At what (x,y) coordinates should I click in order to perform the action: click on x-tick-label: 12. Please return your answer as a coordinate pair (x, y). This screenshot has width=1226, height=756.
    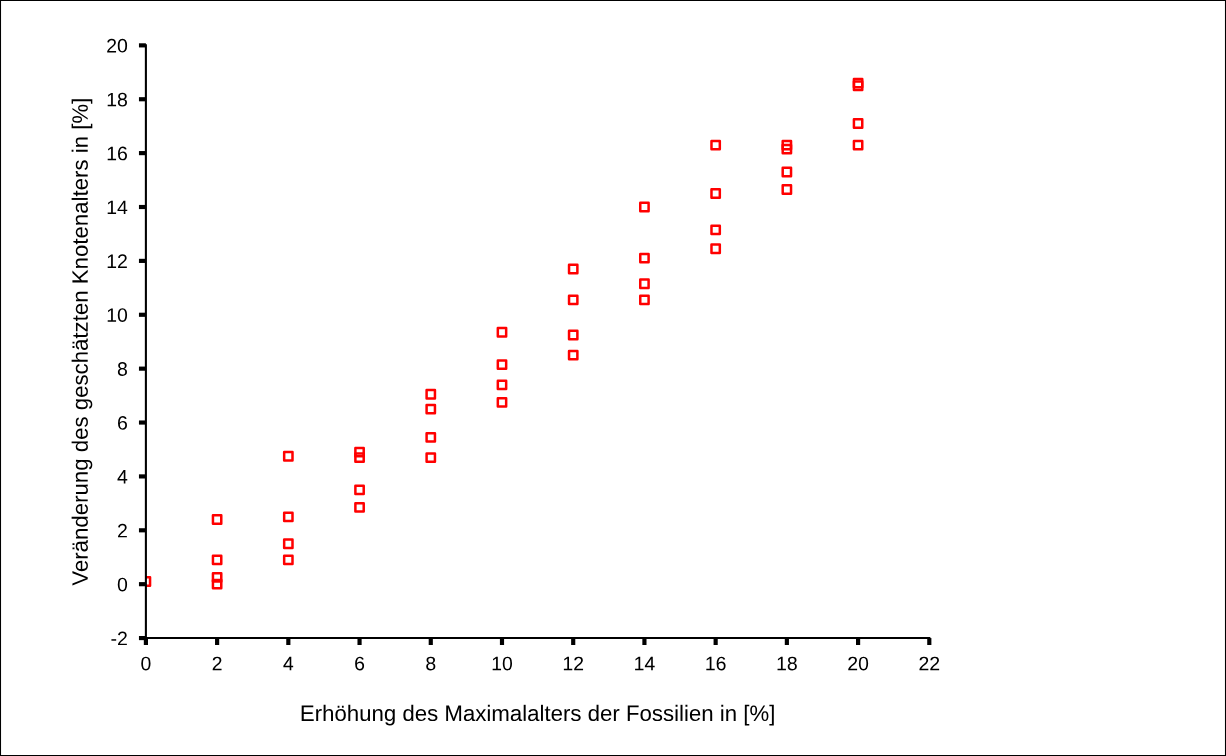
    Looking at the image, I should click on (573, 663).